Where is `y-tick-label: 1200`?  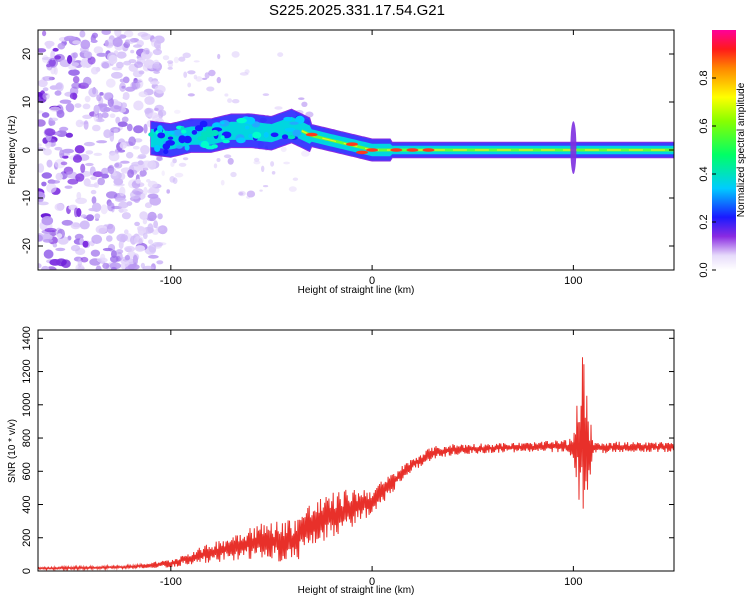
y-tick-label: 1200 is located at coordinates (27, 371).